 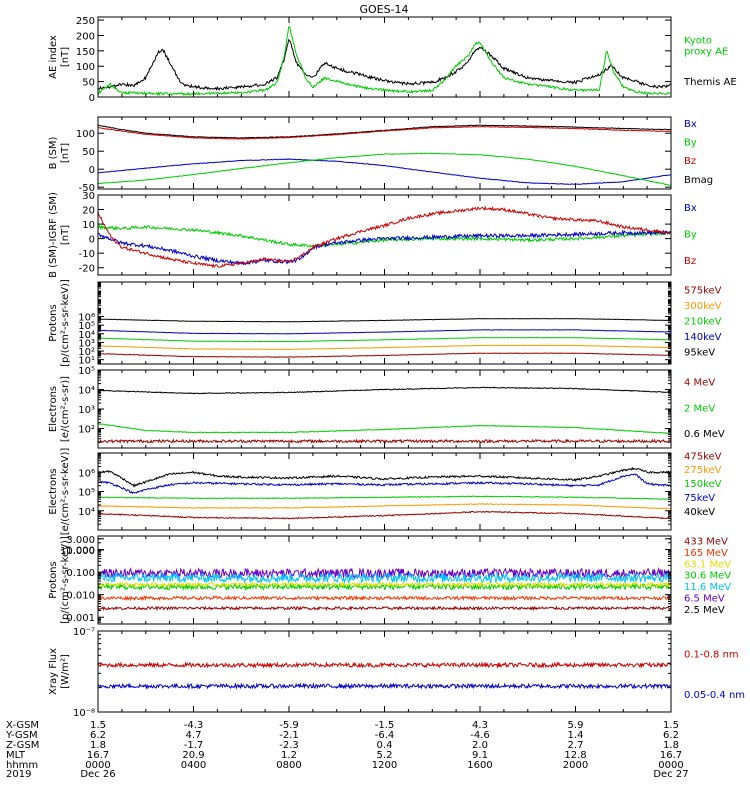 I want to click on legend-item: proxy AE, so click(x=706, y=52).